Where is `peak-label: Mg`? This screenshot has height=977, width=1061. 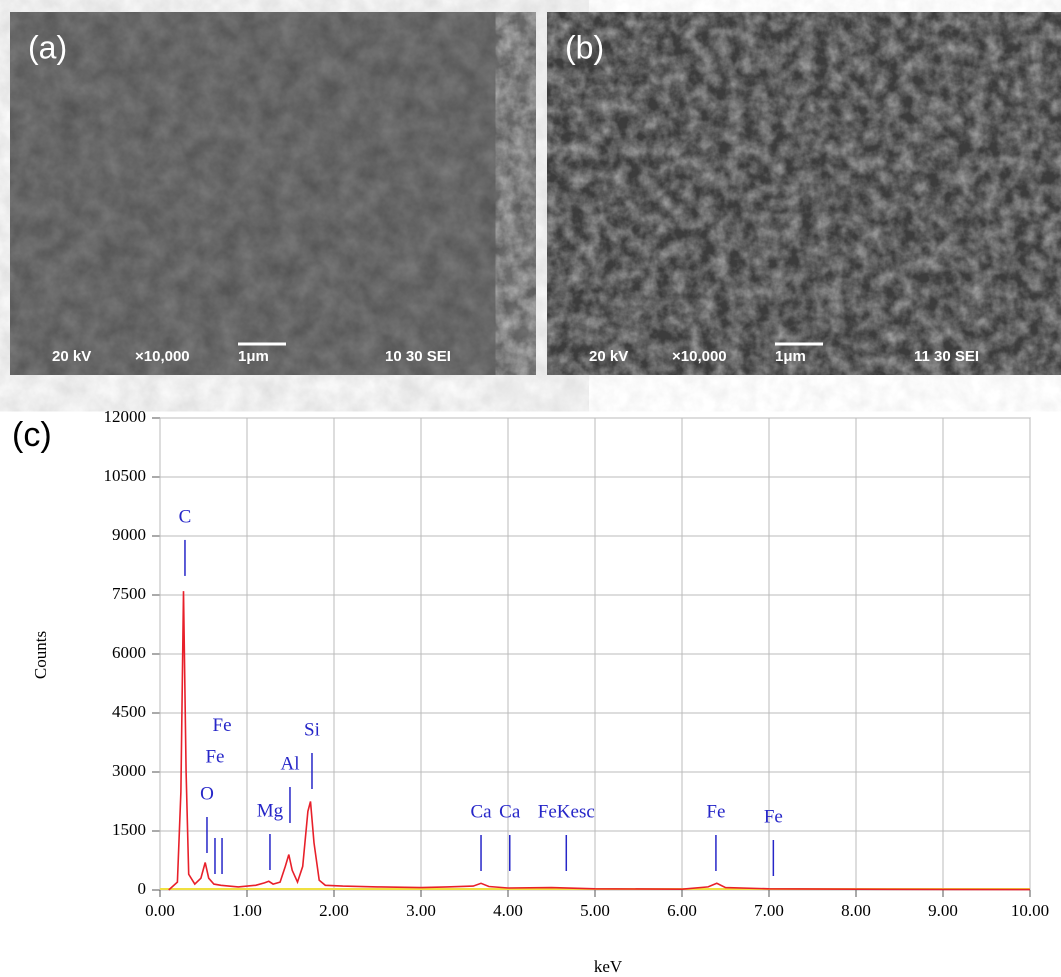
peak-label: Mg is located at coordinates (270, 810).